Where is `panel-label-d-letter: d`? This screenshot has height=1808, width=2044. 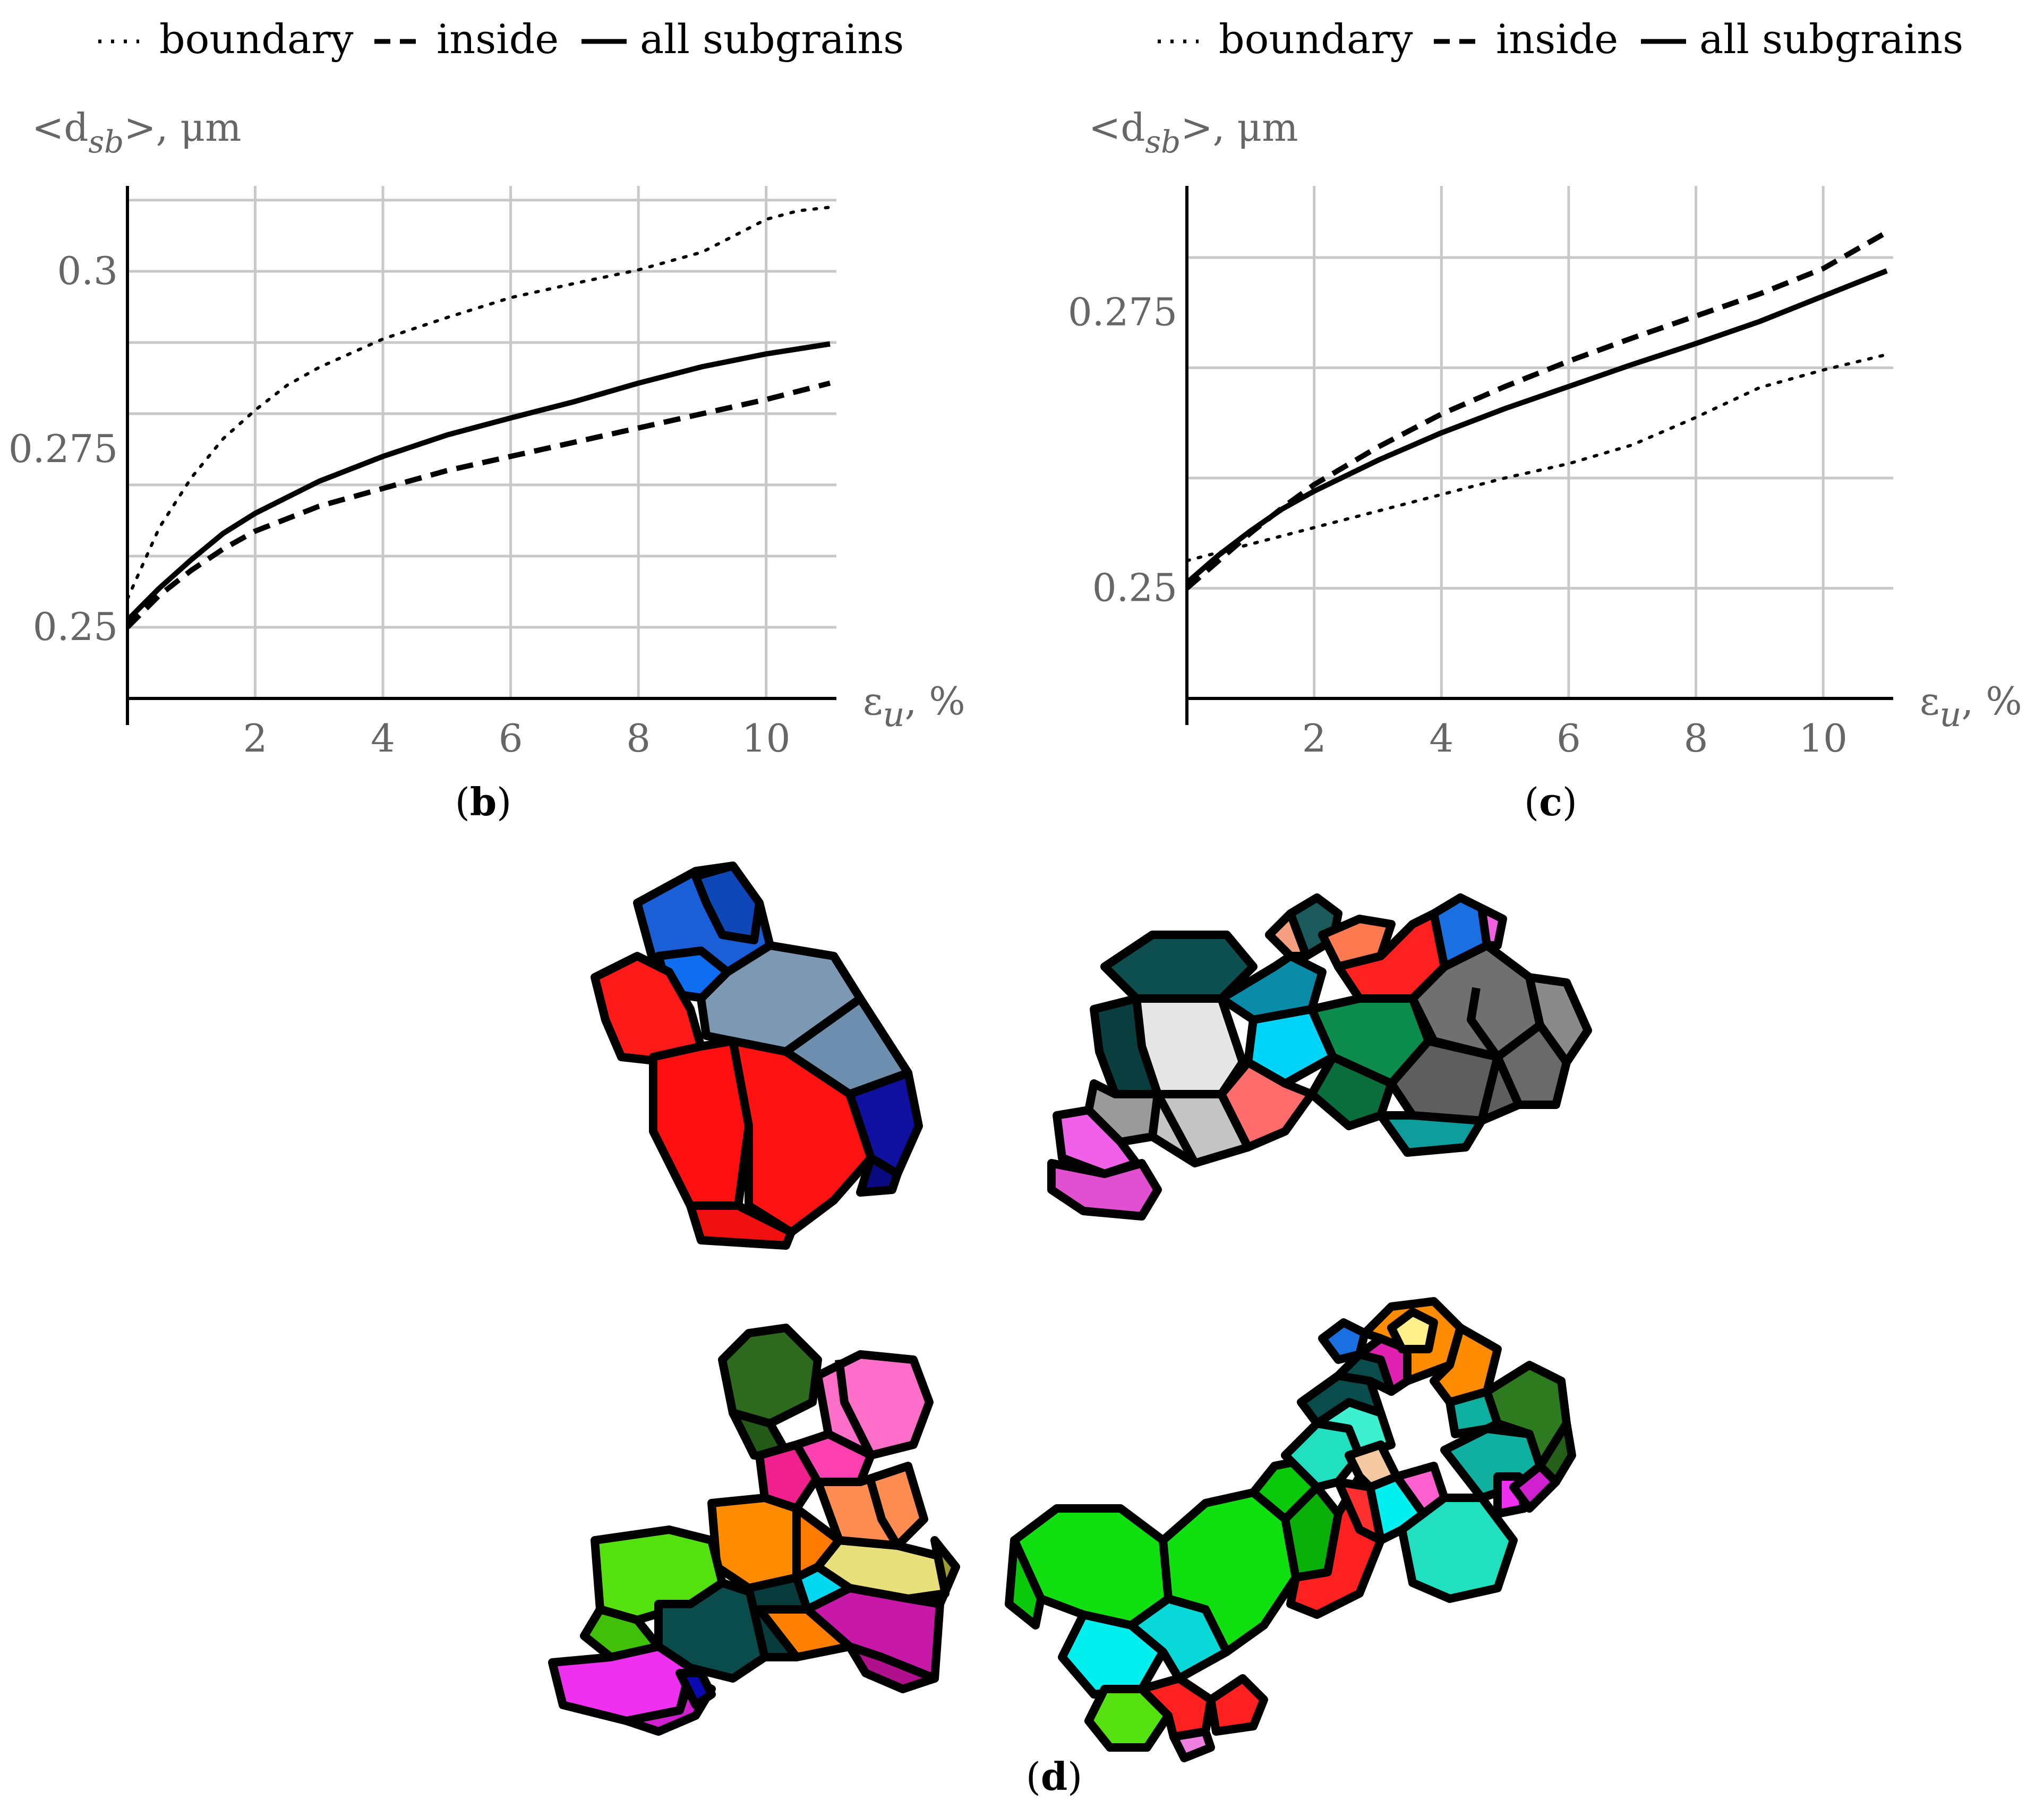
panel-label-d-letter: d is located at coordinates (1054, 1776).